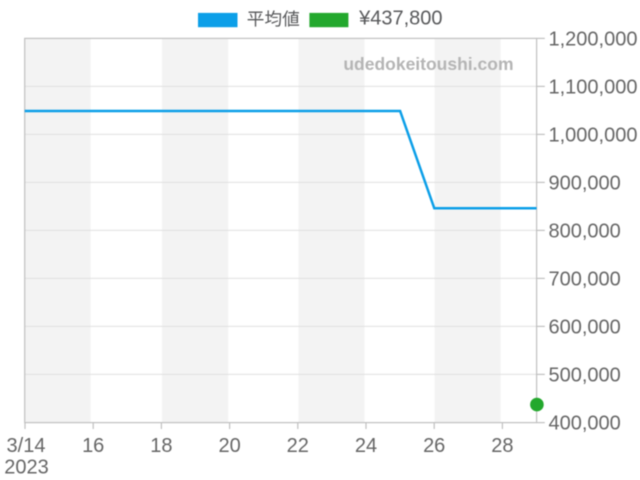 This screenshot has height=480, width=640. I want to click on svg-text: 1,100,000, so click(593, 87).